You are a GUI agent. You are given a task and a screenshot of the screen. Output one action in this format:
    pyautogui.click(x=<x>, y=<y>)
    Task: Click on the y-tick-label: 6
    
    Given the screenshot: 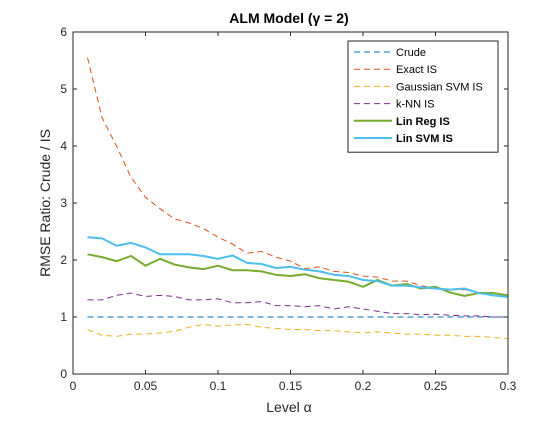 What is the action you would take?
    pyautogui.click(x=63, y=32)
    